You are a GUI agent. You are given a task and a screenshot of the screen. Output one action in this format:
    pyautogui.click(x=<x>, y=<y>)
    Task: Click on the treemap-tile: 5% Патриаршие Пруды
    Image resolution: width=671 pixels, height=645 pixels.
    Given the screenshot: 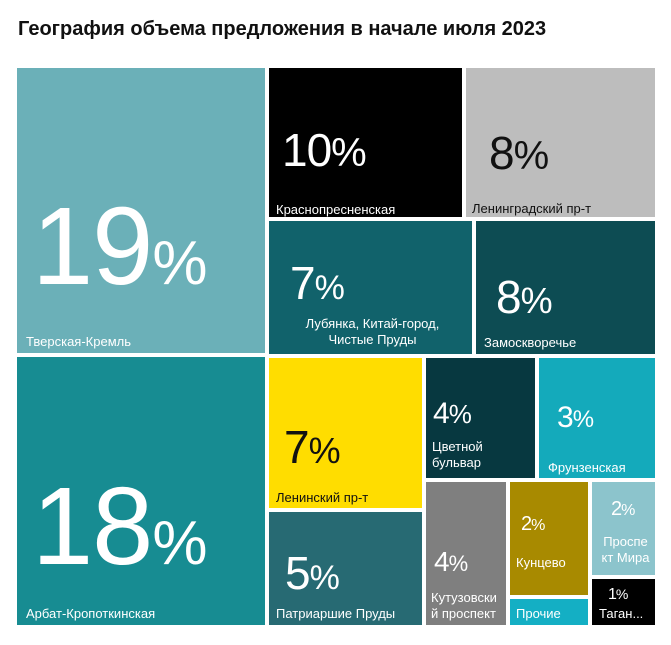 What is the action you would take?
    pyautogui.click(x=345, y=568)
    